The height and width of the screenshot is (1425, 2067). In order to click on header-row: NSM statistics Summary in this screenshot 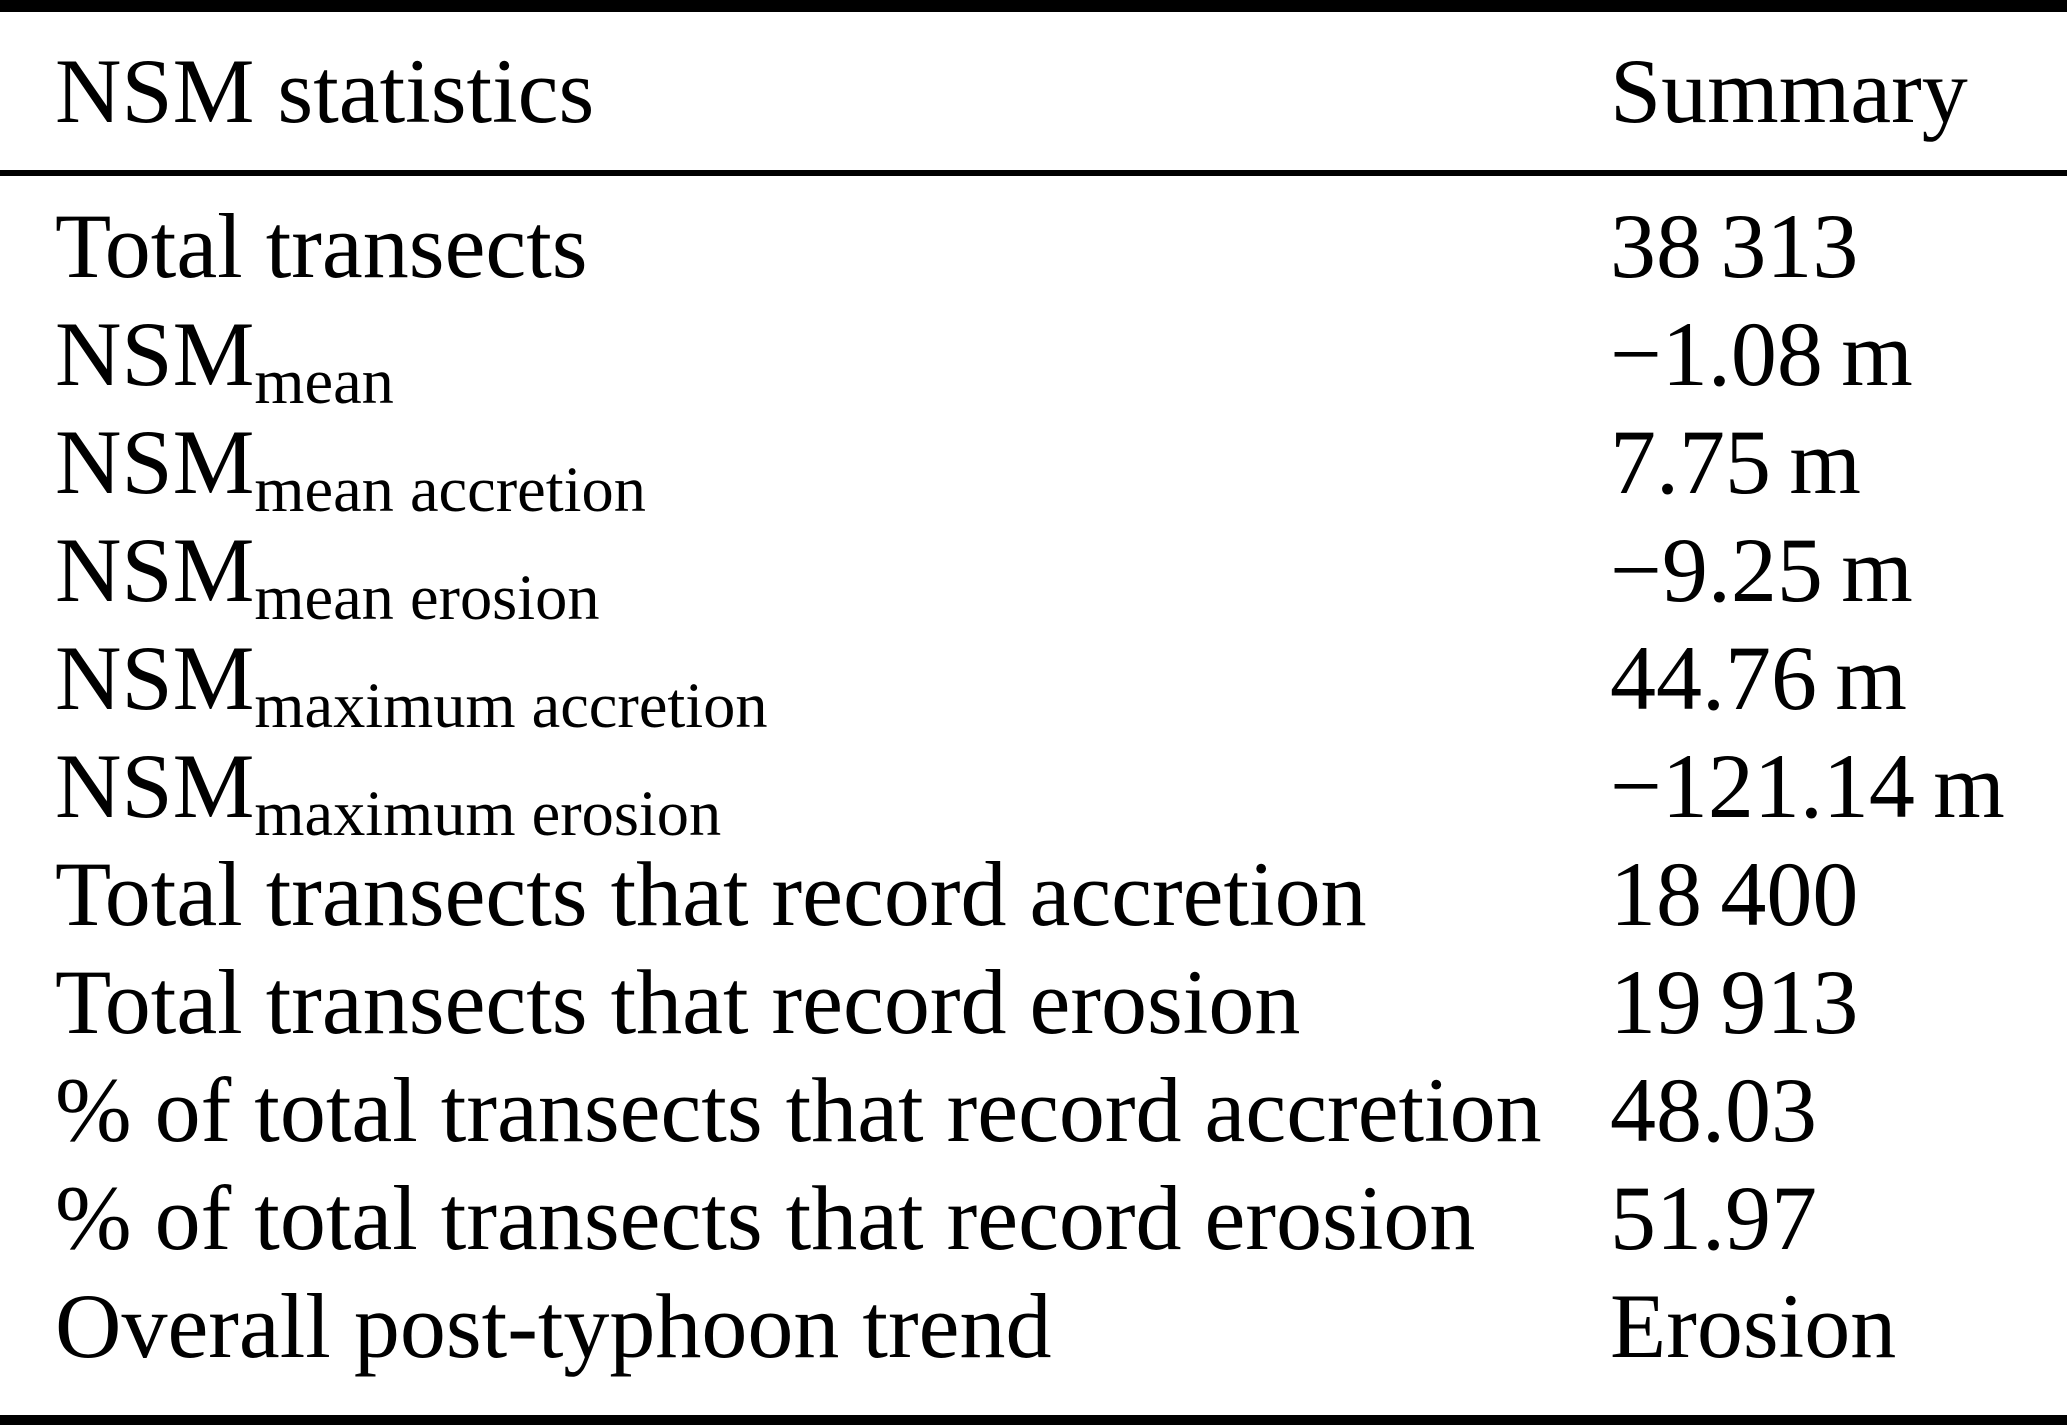, I will do `click(1033, 91)`.